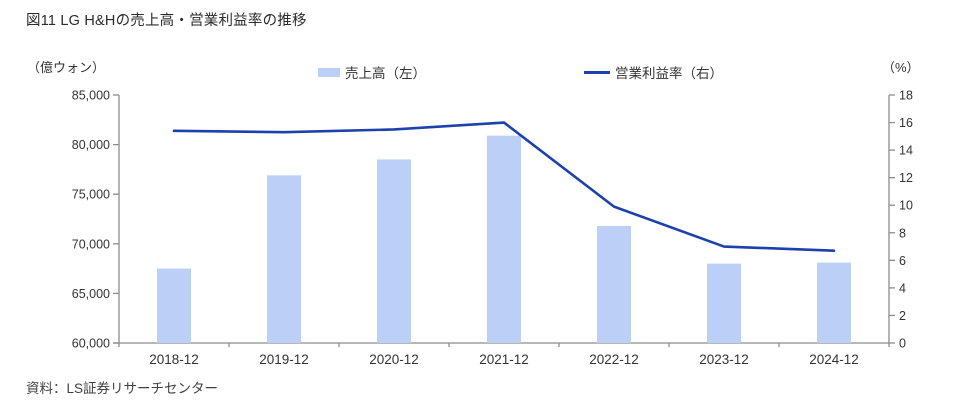 This screenshot has width=978, height=406. Describe the element at coordinates (906, 178) in the screenshot. I see `right-axis-tick-label: 12` at that location.